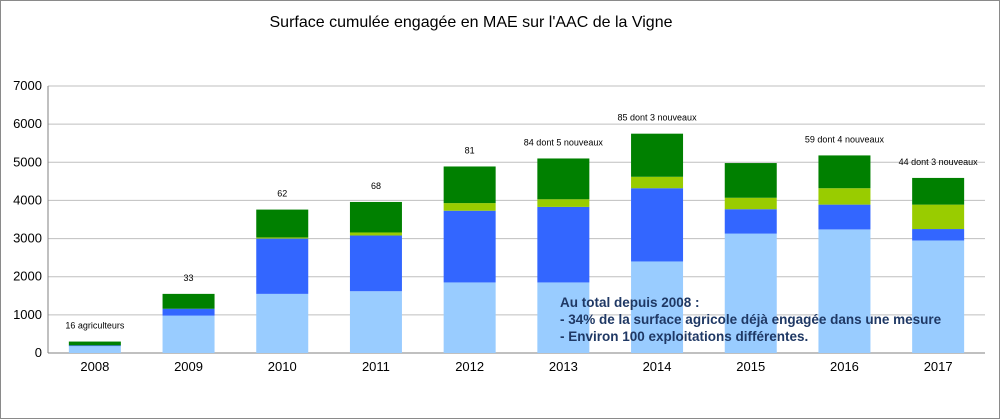 The width and height of the screenshot is (1000, 419). Describe the element at coordinates (27, 85) in the screenshot. I see `y-tick-label: 7000` at that location.